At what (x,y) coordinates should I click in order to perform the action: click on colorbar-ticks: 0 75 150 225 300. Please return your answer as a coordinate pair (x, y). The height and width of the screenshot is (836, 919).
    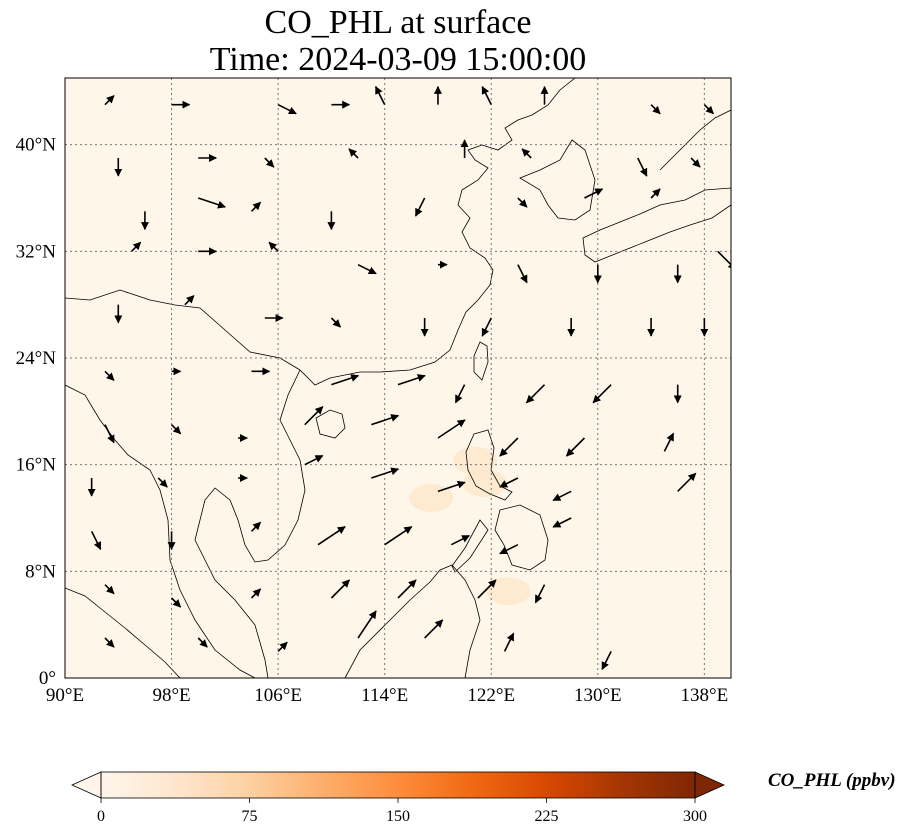
    Looking at the image, I should click on (402, 811).